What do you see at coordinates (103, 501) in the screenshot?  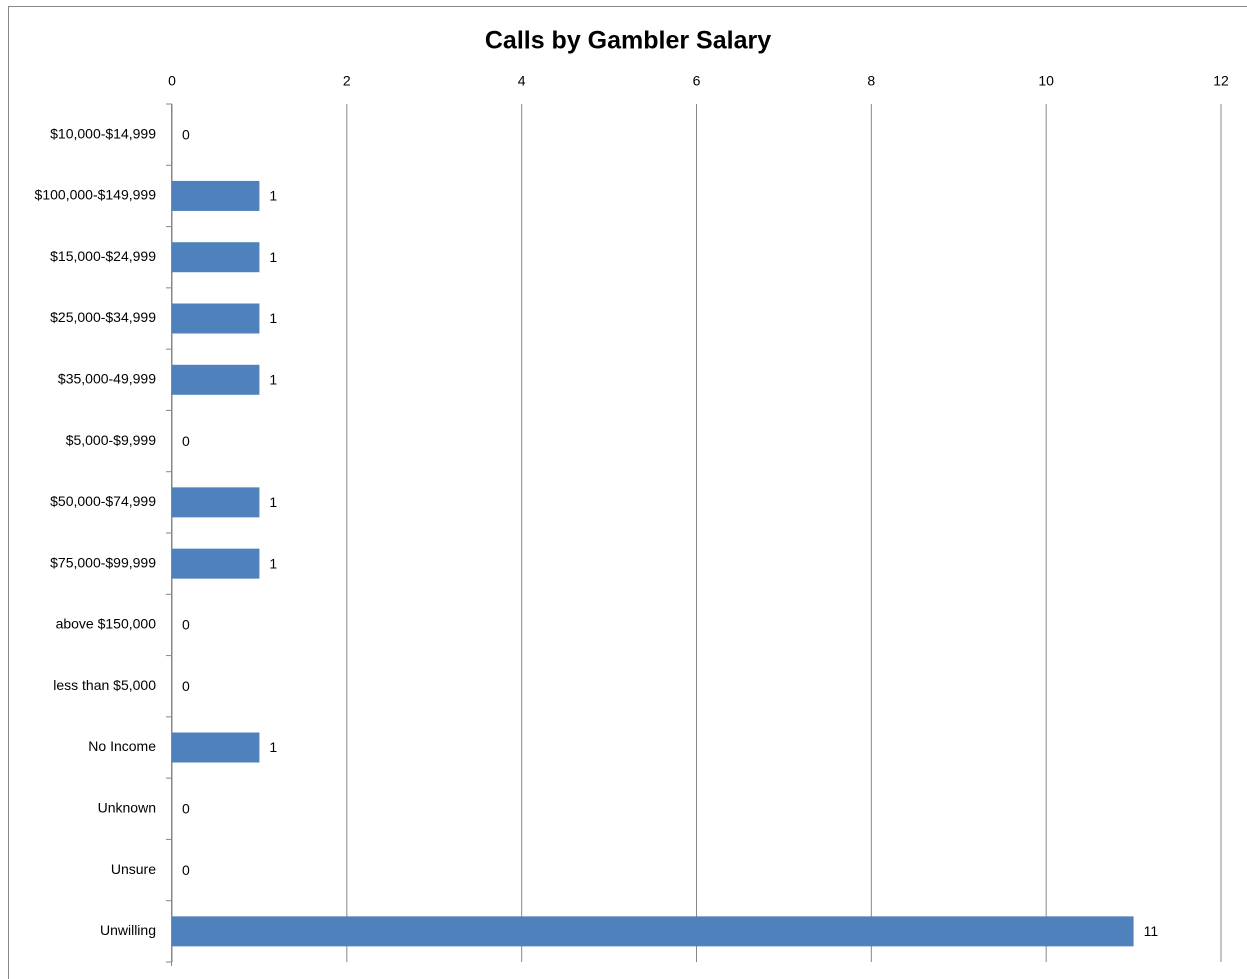 I see `y-tick-label: $50,000-$74,999` at bounding box center [103, 501].